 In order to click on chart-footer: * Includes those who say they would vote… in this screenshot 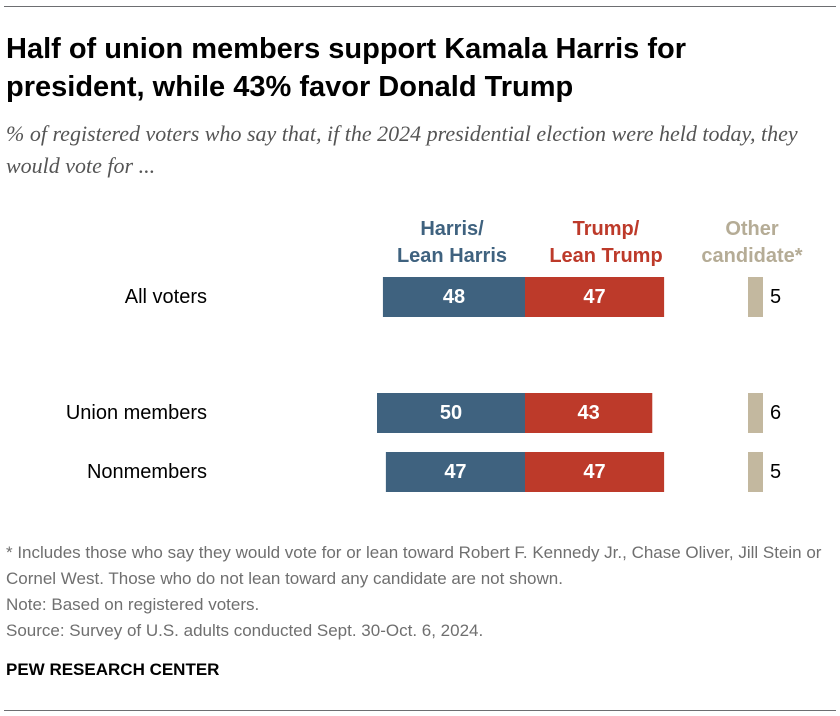, I will do `click(420, 592)`.